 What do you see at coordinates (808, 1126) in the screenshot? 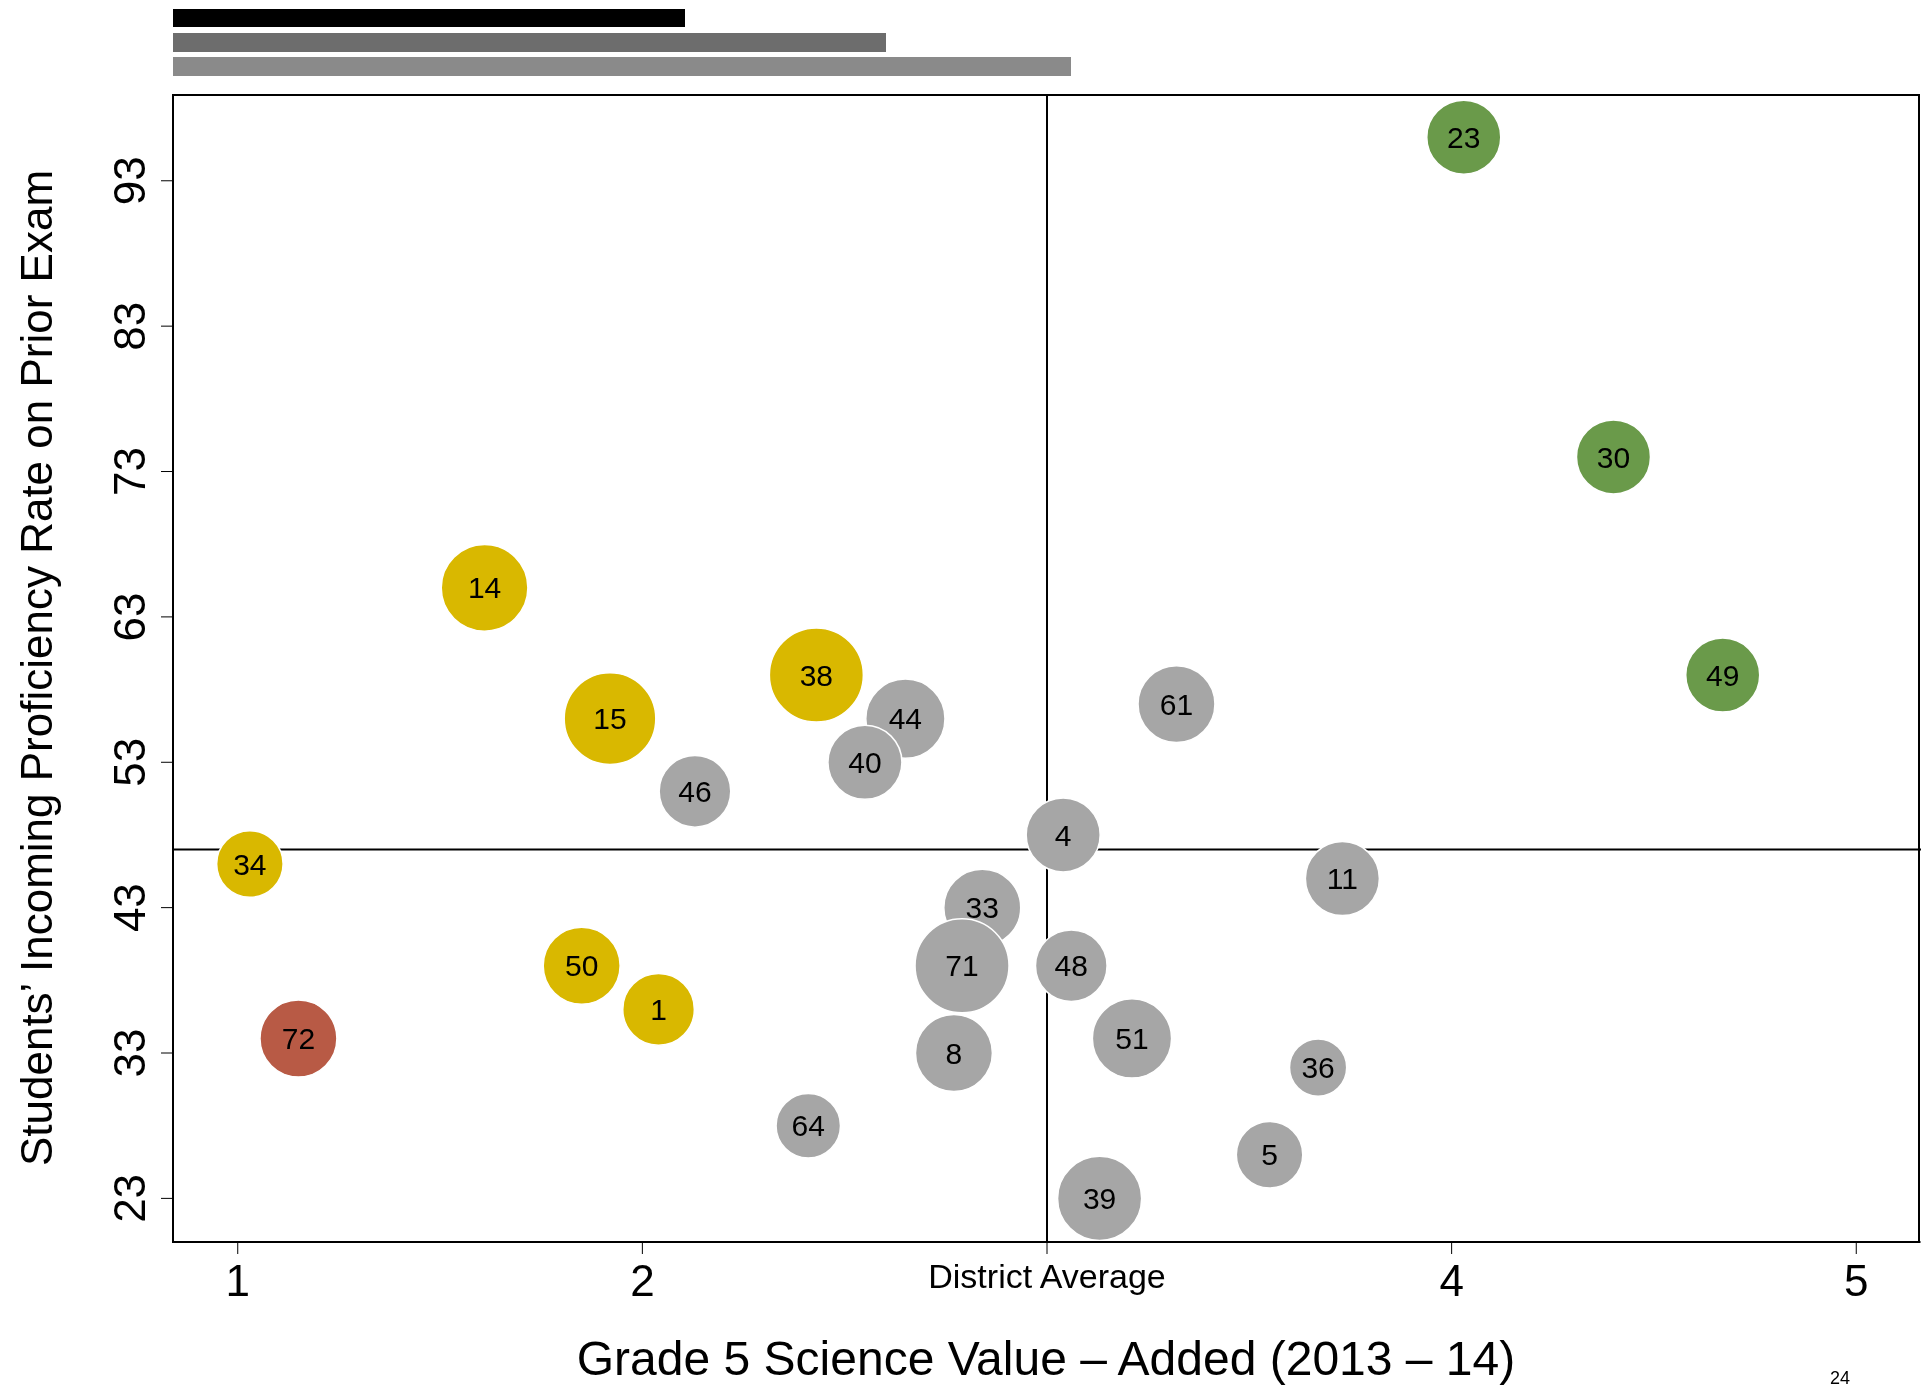
I see `annotation: 64` at bounding box center [808, 1126].